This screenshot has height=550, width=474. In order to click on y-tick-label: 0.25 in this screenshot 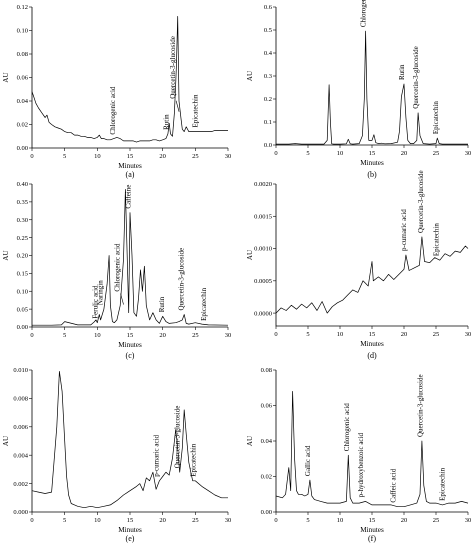, I will do `click(22, 238)`.